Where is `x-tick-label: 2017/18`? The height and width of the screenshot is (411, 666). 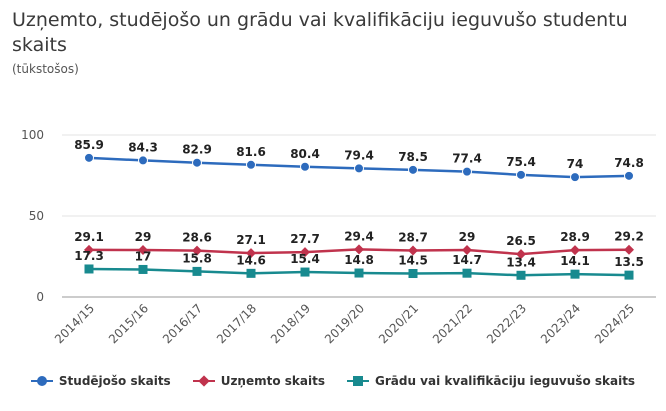
x-tick-label: 2017/18 is located at coordinates (236, 323).